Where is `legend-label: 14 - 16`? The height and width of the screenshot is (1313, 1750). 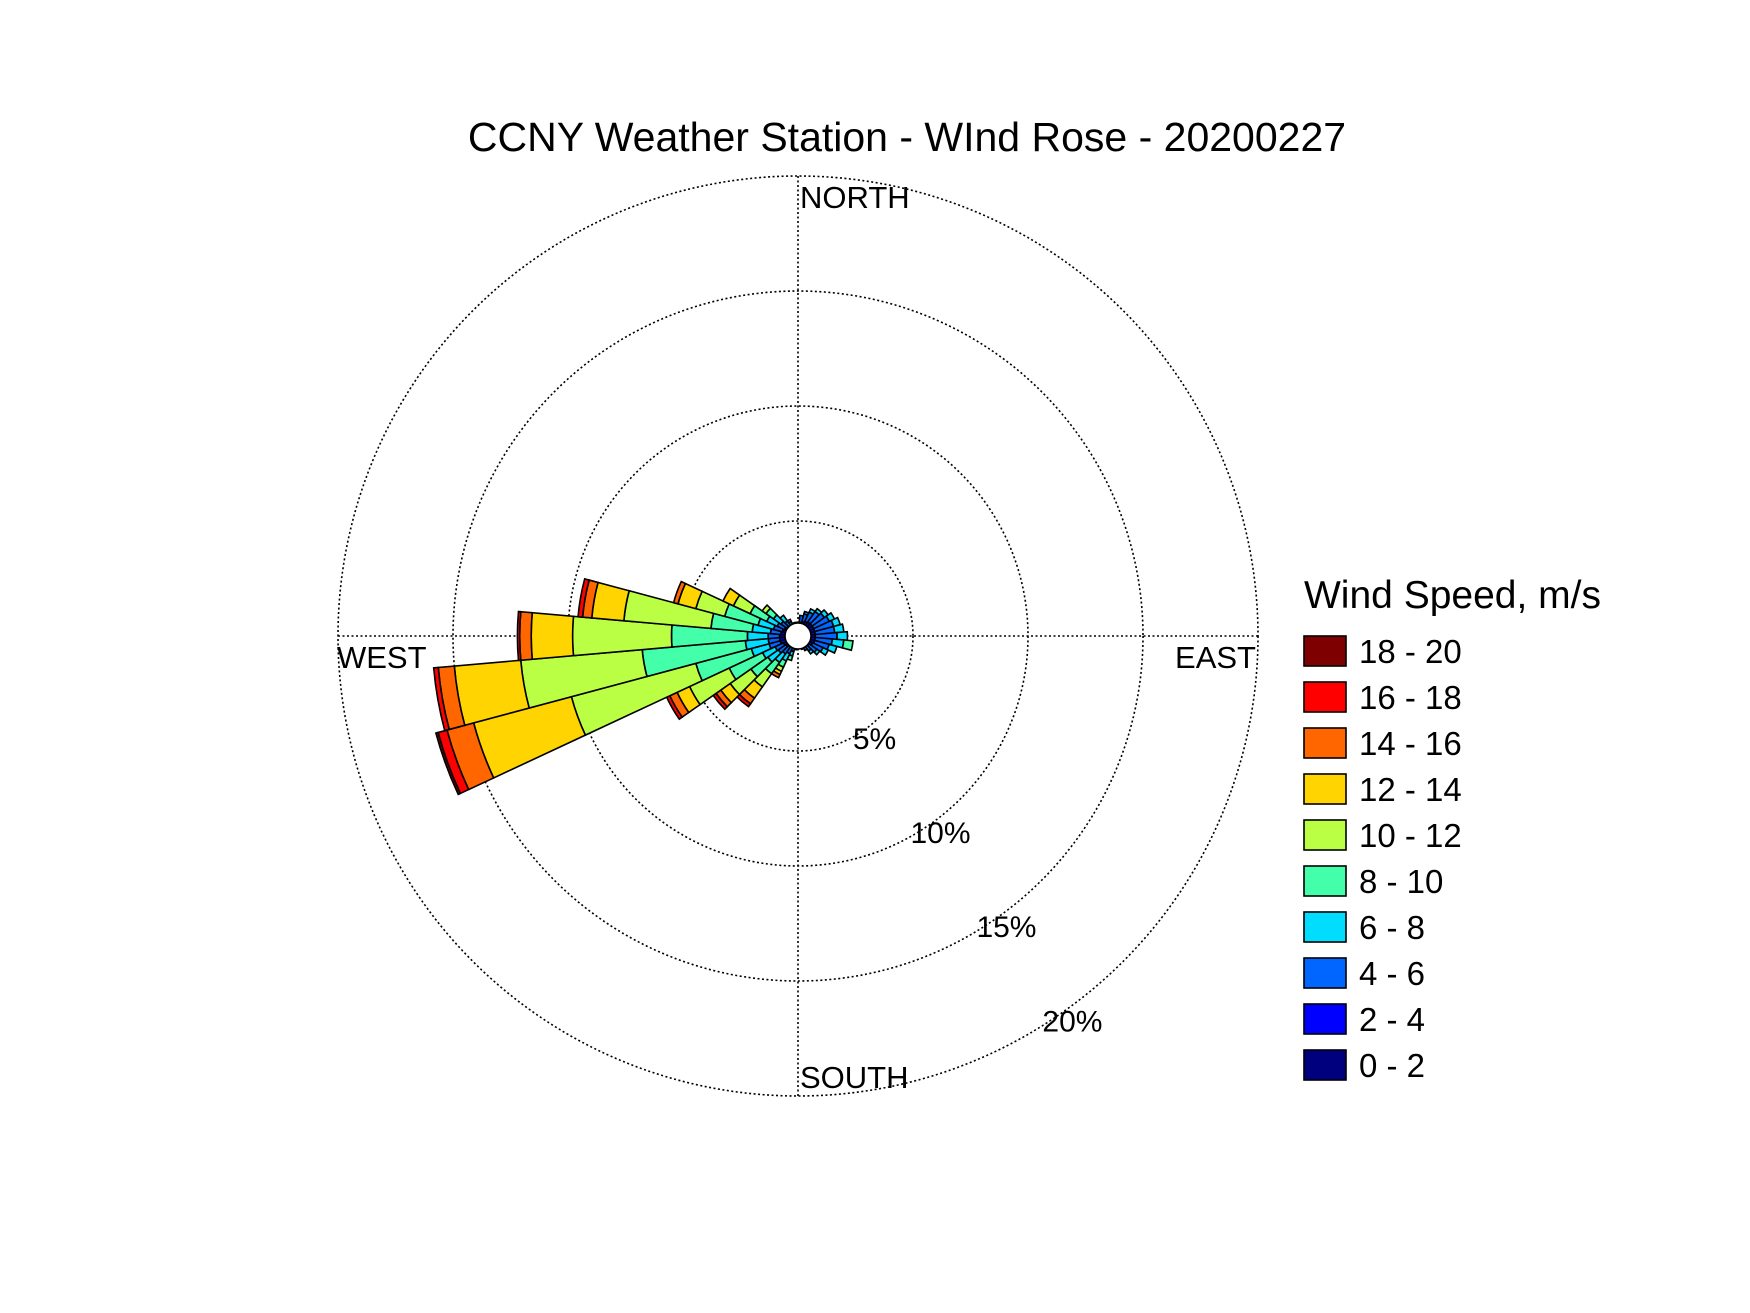
legend-label: 14 - 16 is located at coordinates (1410, 743).